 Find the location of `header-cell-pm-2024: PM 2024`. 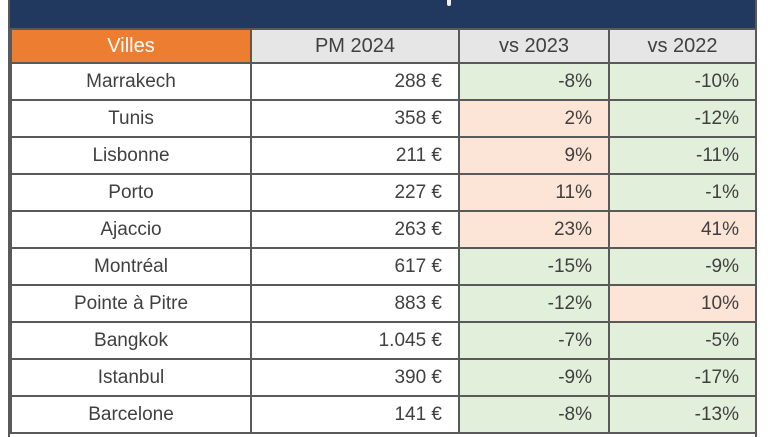

header-cell-pm-2024: PM 2024 is located at coordinates (355, 46).